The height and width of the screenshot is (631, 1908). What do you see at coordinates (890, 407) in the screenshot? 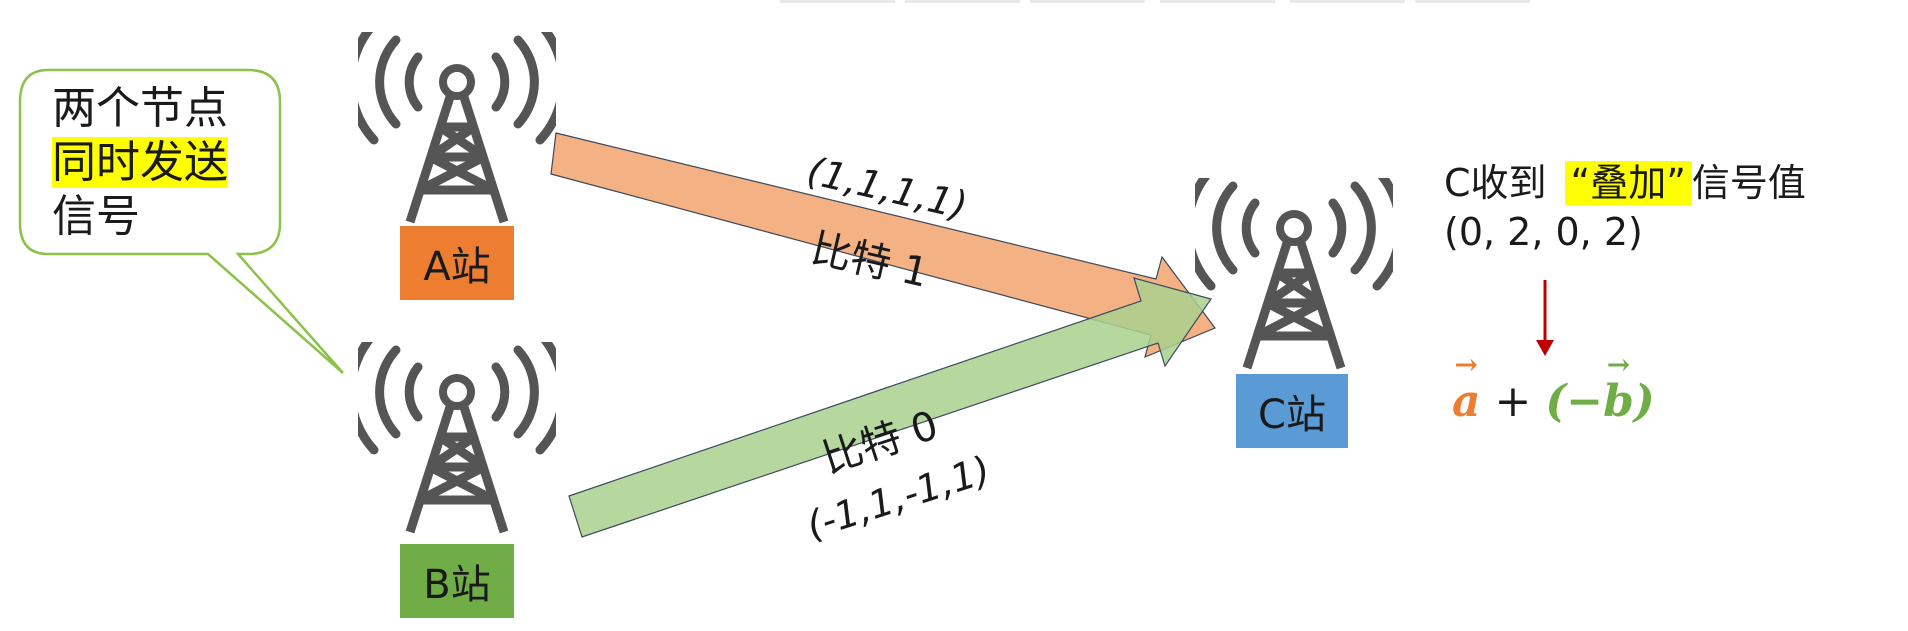
I see `arrow-b-to-c` at bounding box center [890, 407].